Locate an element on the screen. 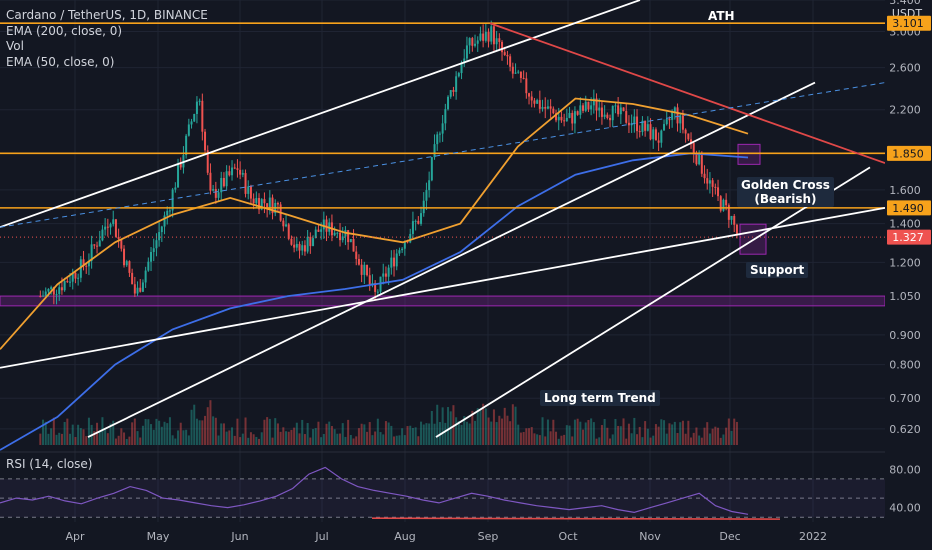 Image resolution: width=932 pixels, height=550 pixels. symbol-title: Cardano / TetherUS, 1D, BINANCE is located at coordinates (107, 15).